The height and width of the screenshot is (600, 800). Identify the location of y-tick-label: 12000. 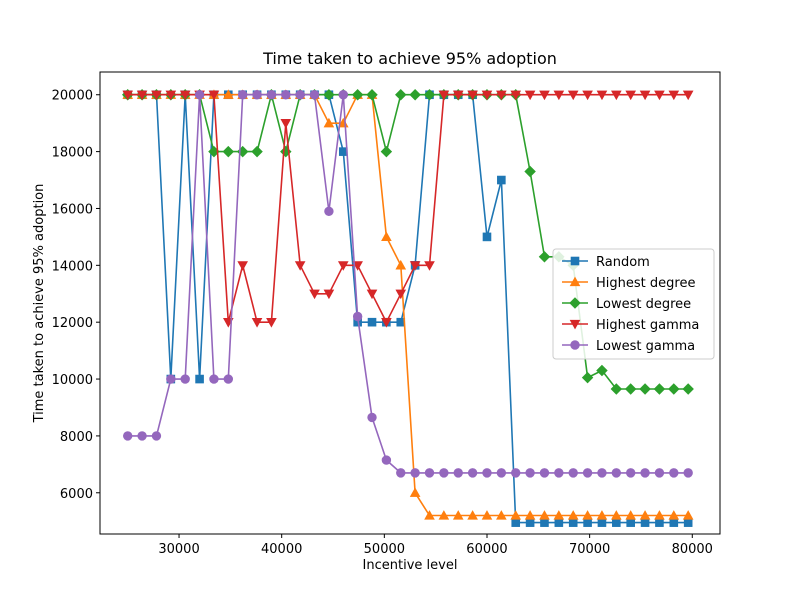
(72, 323).